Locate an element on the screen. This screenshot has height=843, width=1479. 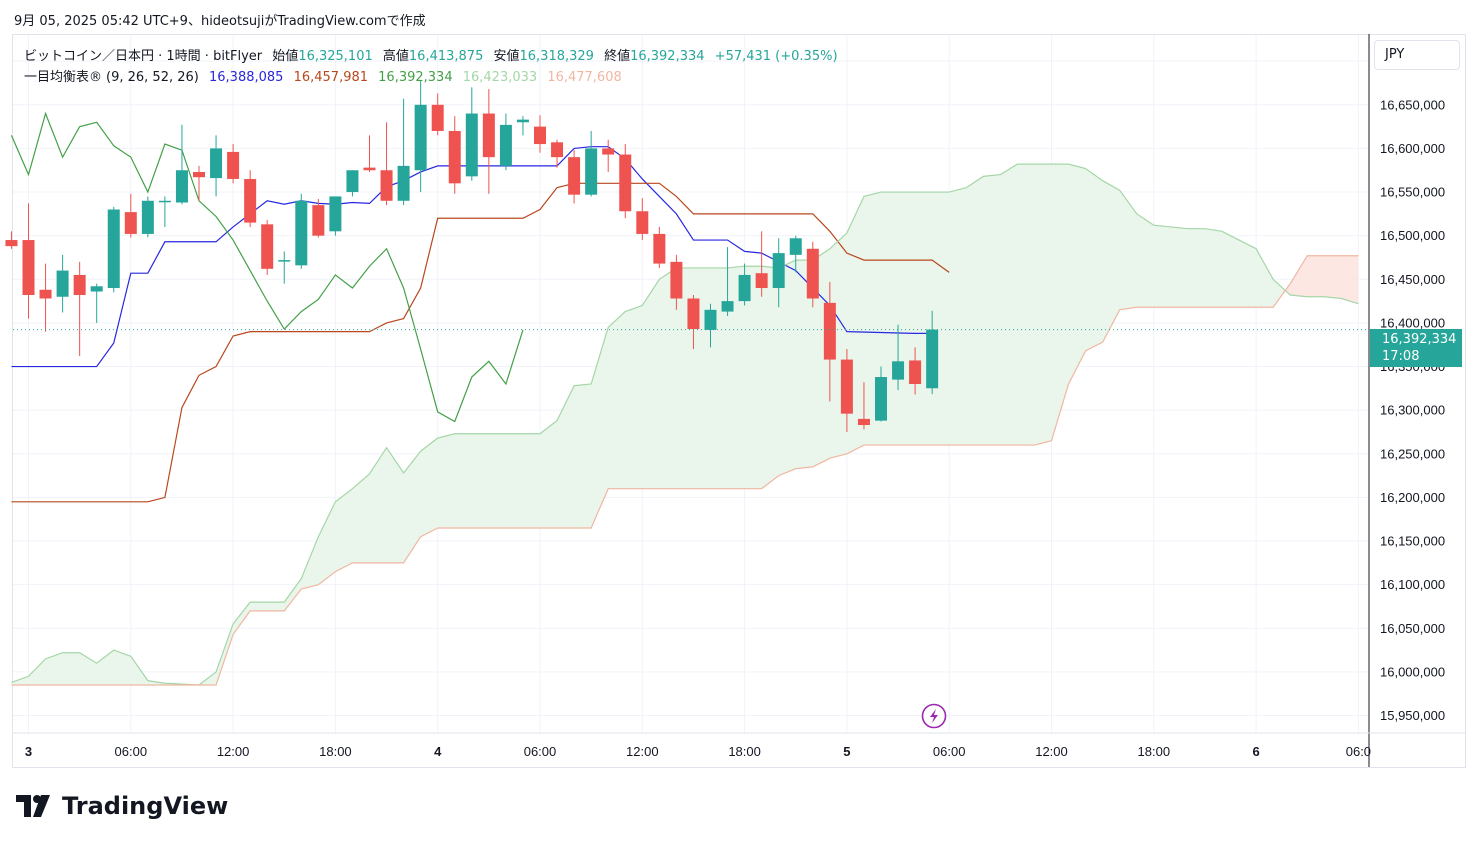
low-label: 安値 is located at coordinates (506, 56).